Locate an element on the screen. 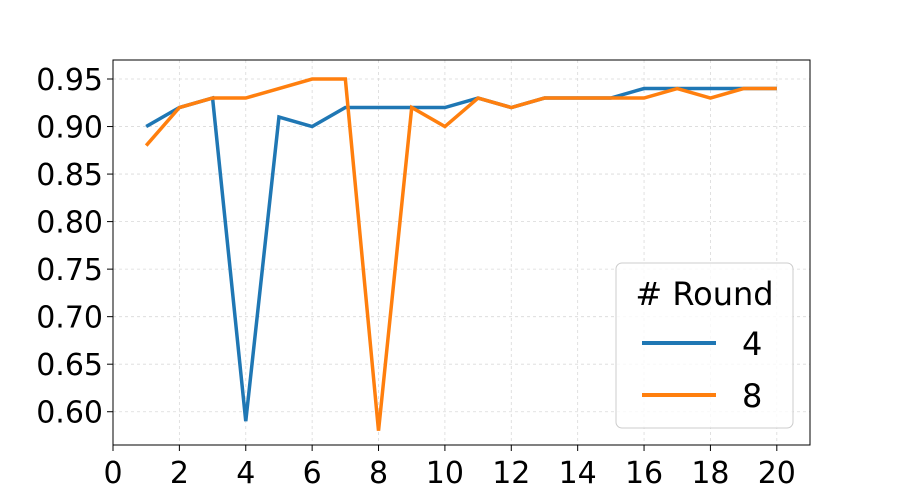 Image resolution: width=900 pixels, height=500 pixels. y-tick-label: 0.75 is located at coordinates (69, 270).